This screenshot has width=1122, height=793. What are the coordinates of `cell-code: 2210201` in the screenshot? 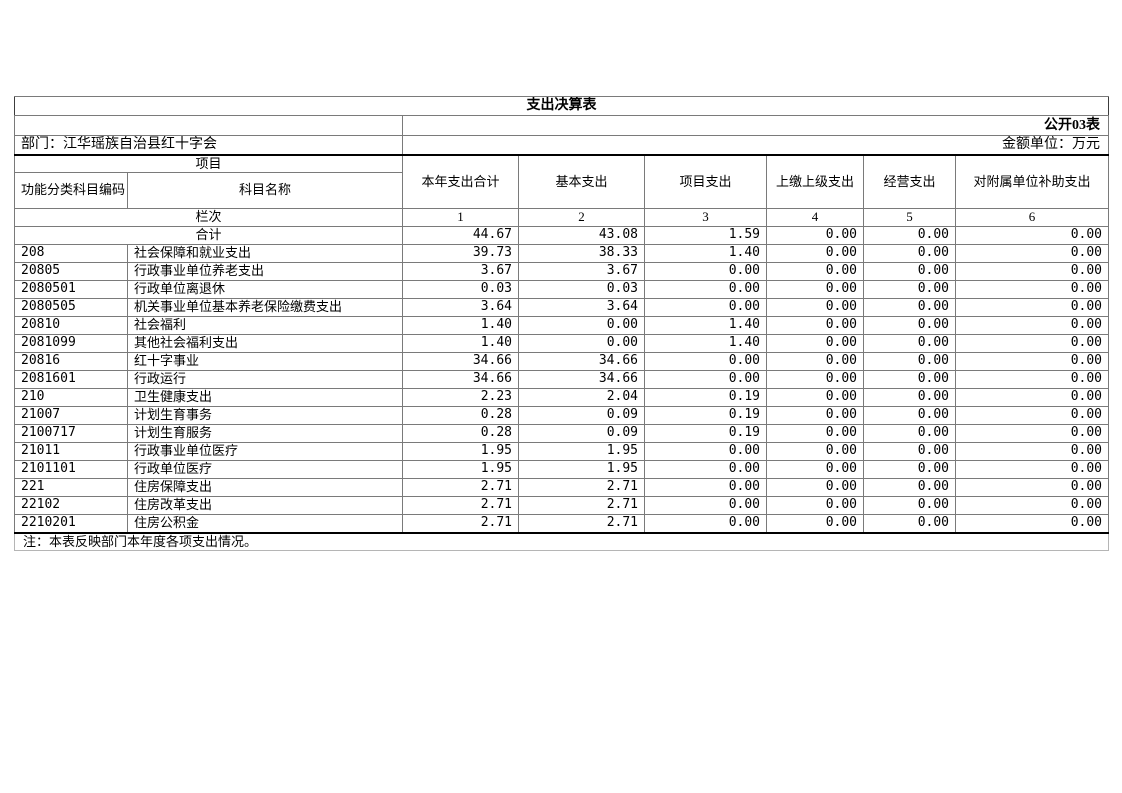 It's located at (71, 523).